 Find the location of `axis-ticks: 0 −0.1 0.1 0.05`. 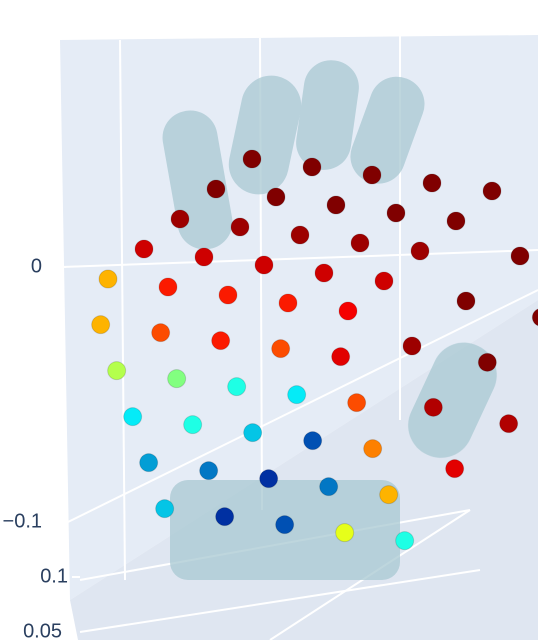

axis-ticks: 0 −0.1 0.1 0.05 is located at coordinates (41, 447).